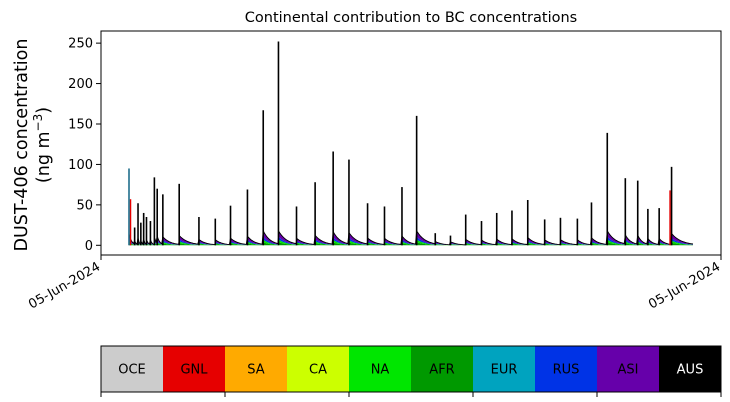  I want to click on legend-swatch-eur, so click(504, 369).